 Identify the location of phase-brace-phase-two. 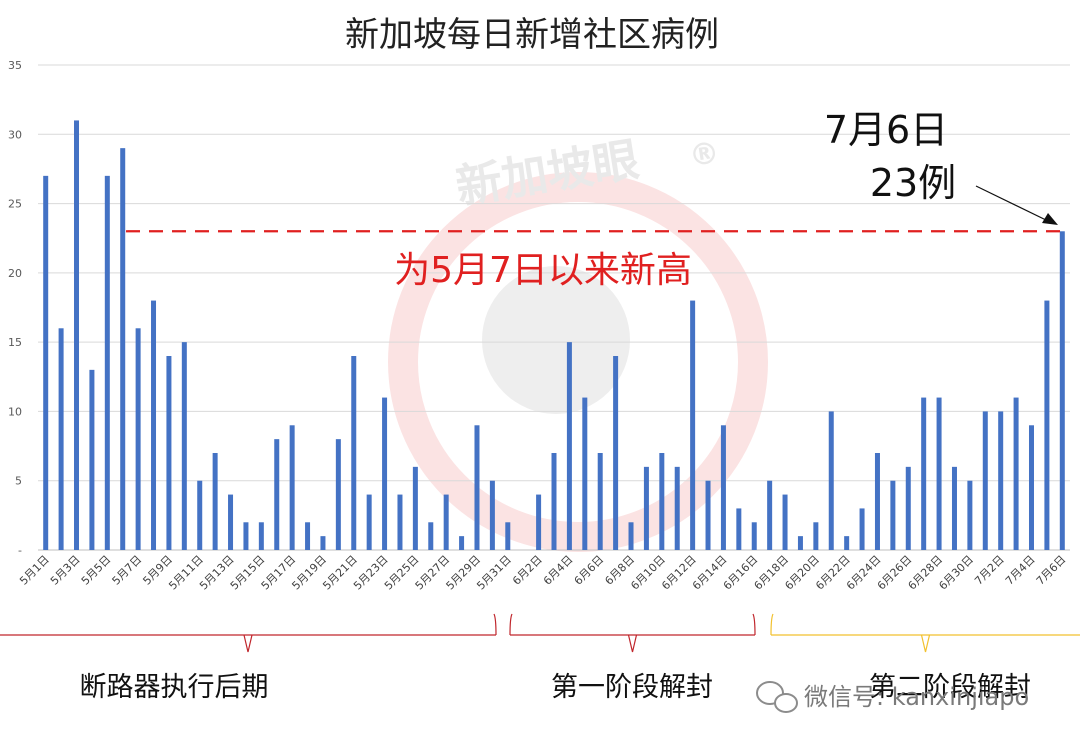
(925, 633).